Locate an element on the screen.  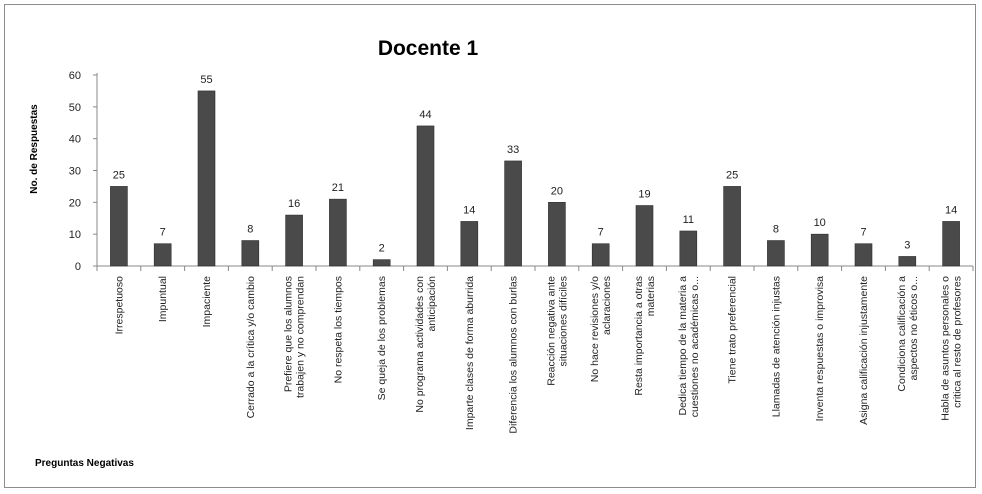
value-label: 21 is located at coordinates (338, 188).